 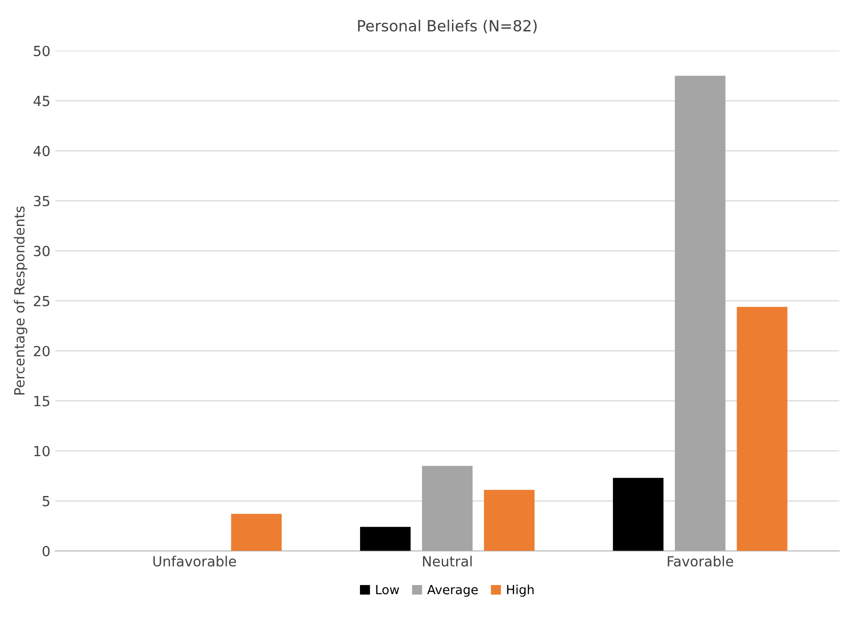 I want to click on x-tick-label: Favorable, so click(x=701, y=561).